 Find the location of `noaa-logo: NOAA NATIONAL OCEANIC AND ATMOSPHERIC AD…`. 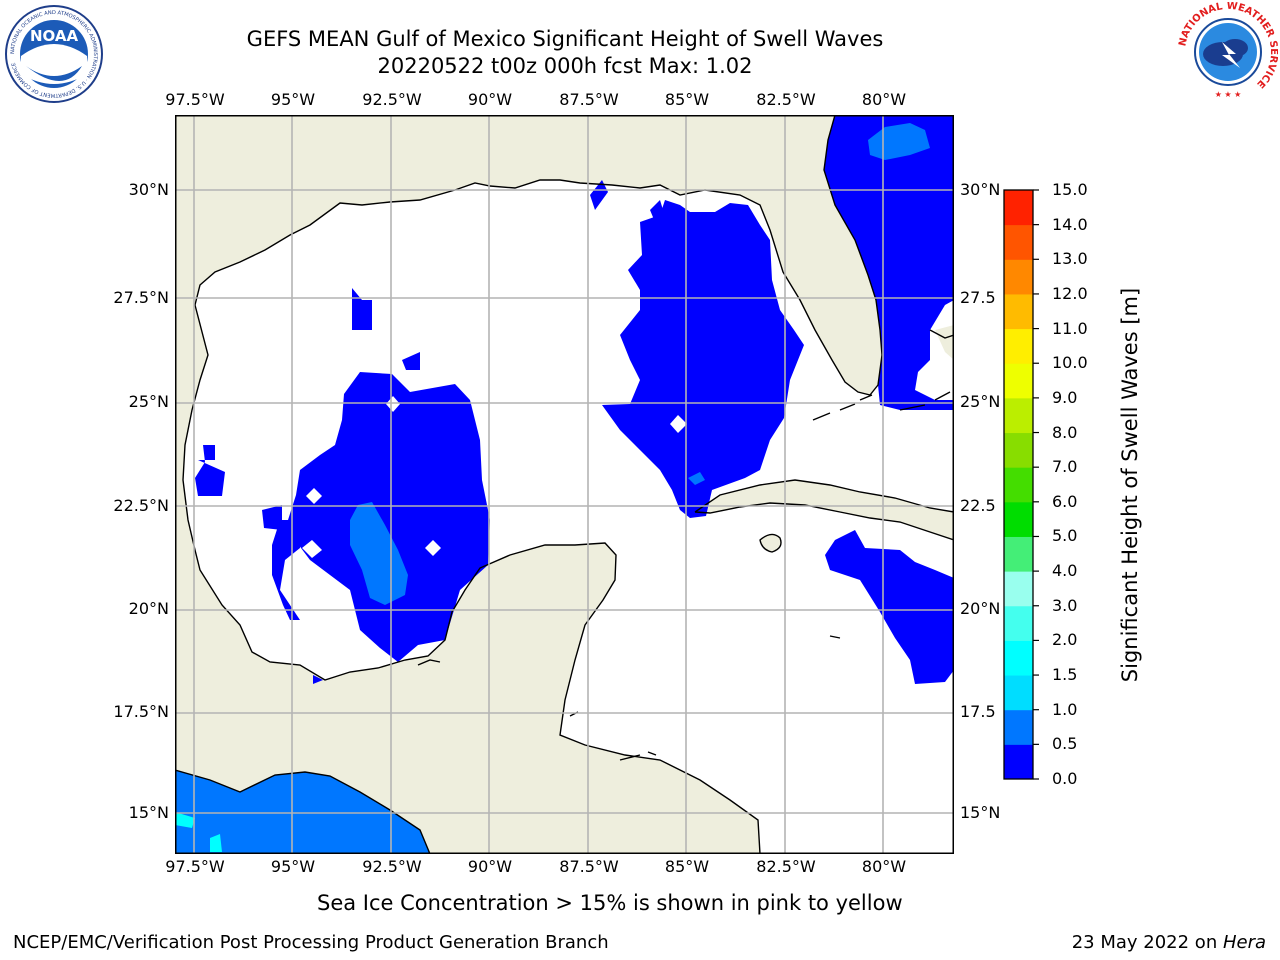

noaa-logo: NOAA NATIONAL OCEANIC AND ATMOSPHERIC AD… is located at coordinates (54, 54).